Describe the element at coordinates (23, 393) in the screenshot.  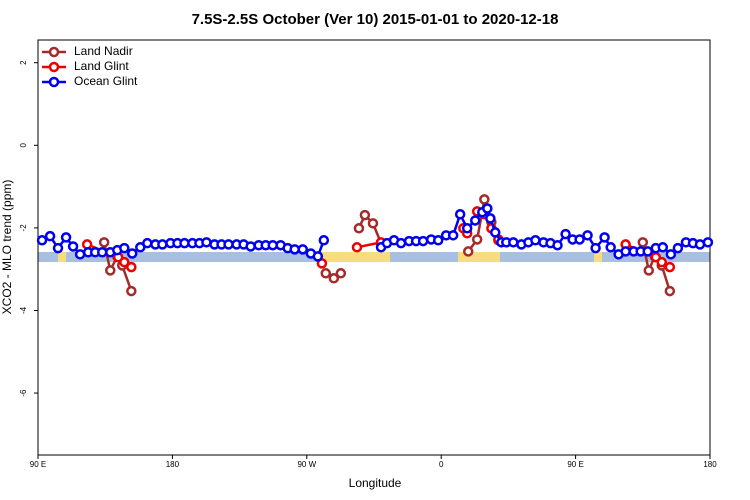
I see `y-tick-label: -6` at that location.